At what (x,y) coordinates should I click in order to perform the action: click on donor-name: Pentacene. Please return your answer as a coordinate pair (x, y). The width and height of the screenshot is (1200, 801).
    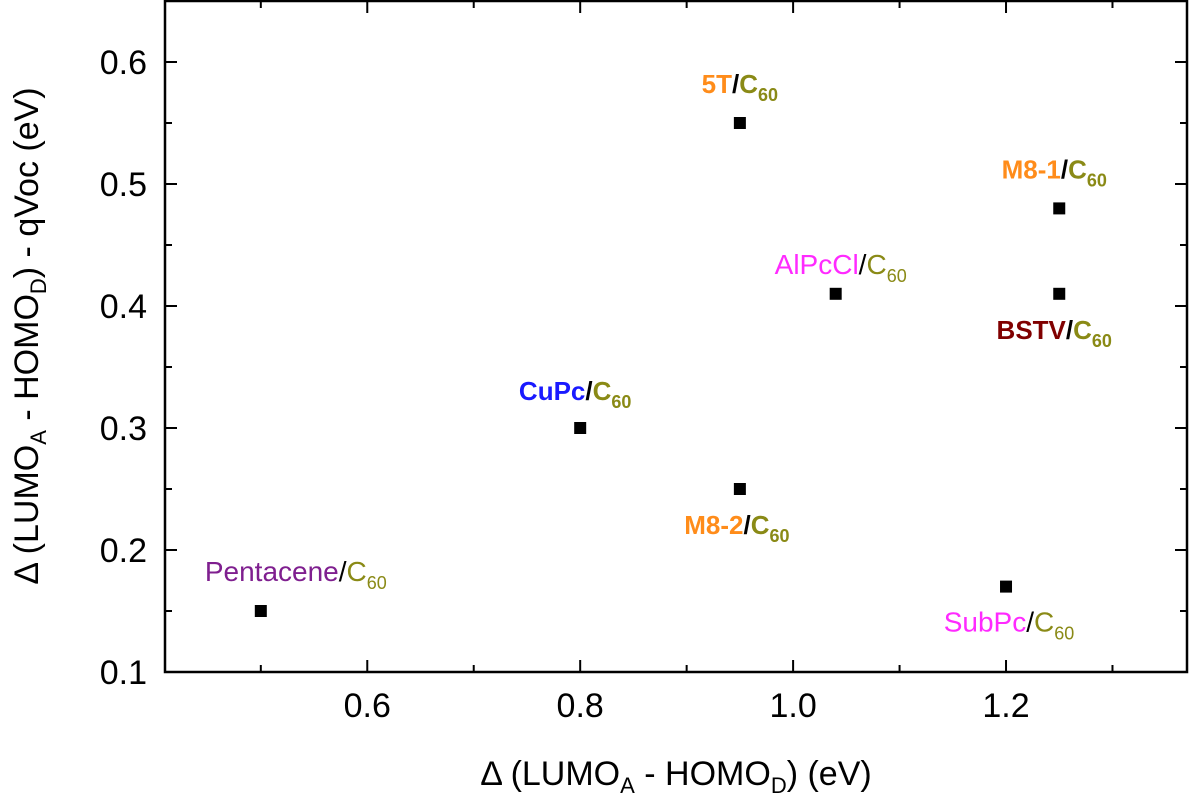
    Looking at the image, I should click on (272, 571).